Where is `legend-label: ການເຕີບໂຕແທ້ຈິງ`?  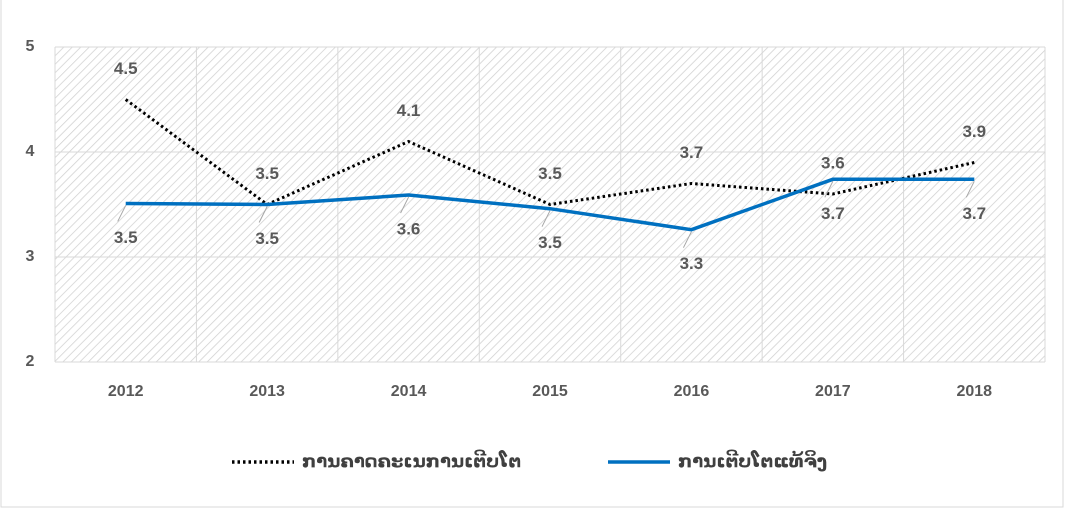 legend-label: ການເຕີບໂຕແທ້ຈິງ is located at coordinates (752, 461).